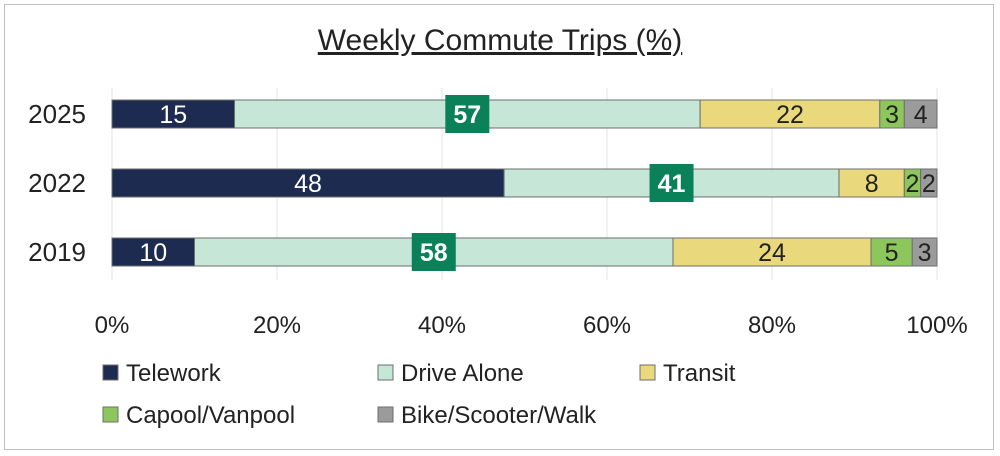 This screenshot has height=456, width=1000. Describe the element at coordinates (277, 325) in the screenshot. I see `x-tick-label: 20%` at that location.